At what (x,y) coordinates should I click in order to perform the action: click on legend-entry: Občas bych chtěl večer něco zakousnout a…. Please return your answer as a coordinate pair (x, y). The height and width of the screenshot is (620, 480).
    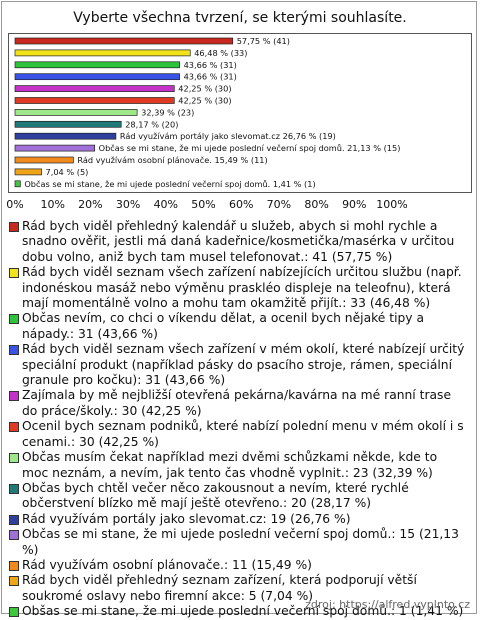
    Looking at the image, I should click on (237, 496).